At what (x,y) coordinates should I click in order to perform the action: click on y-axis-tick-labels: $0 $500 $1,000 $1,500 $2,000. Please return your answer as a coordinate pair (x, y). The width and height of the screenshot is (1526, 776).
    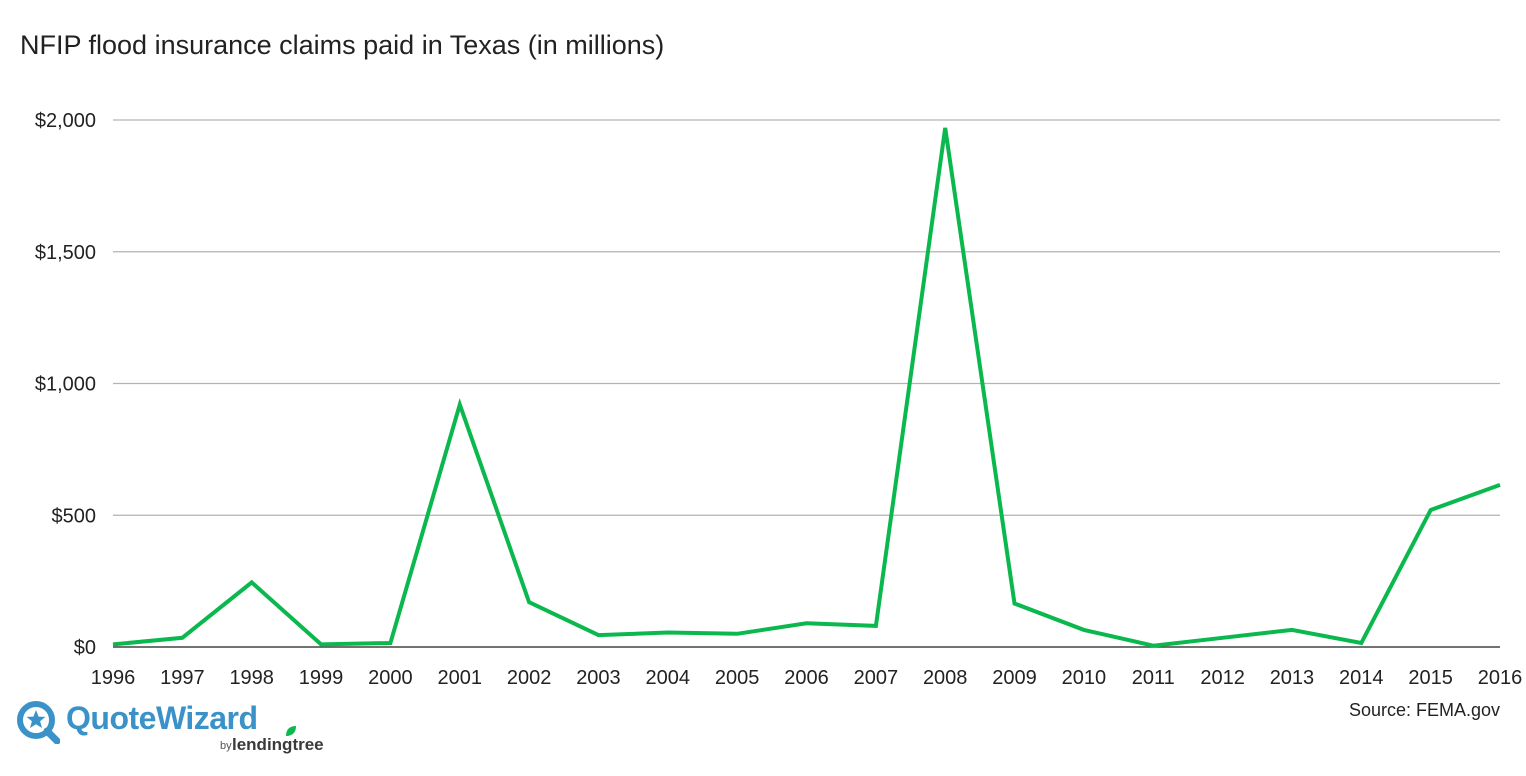
    Looking at the image, I should click on (65, 384).